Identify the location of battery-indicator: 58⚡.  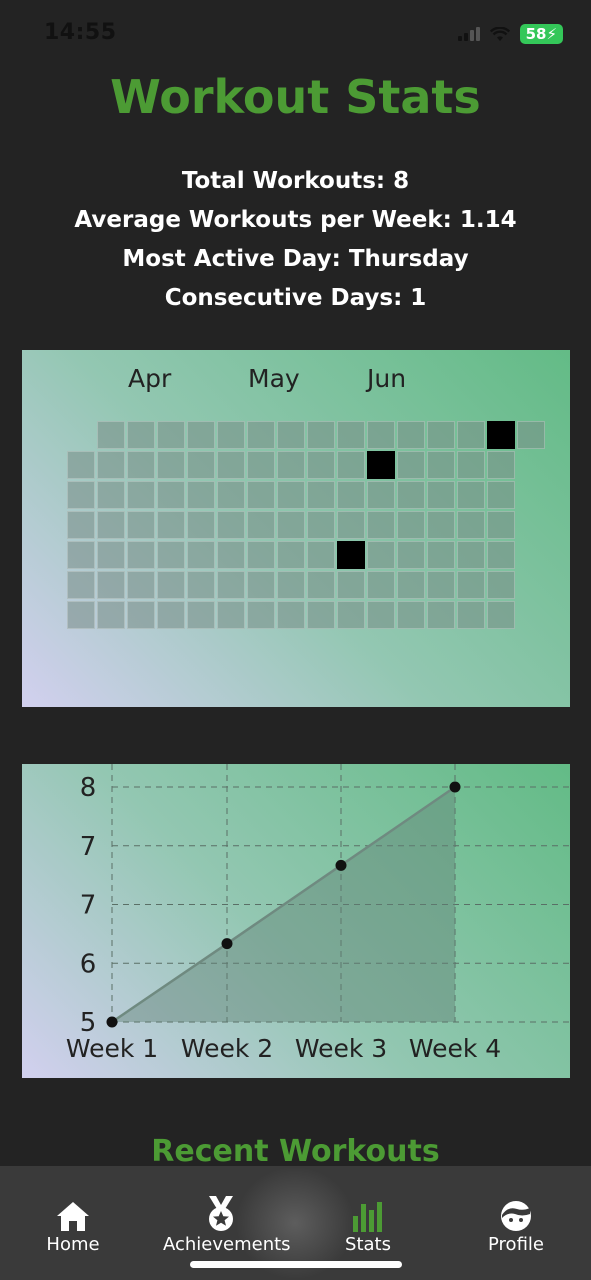
(541, 34).